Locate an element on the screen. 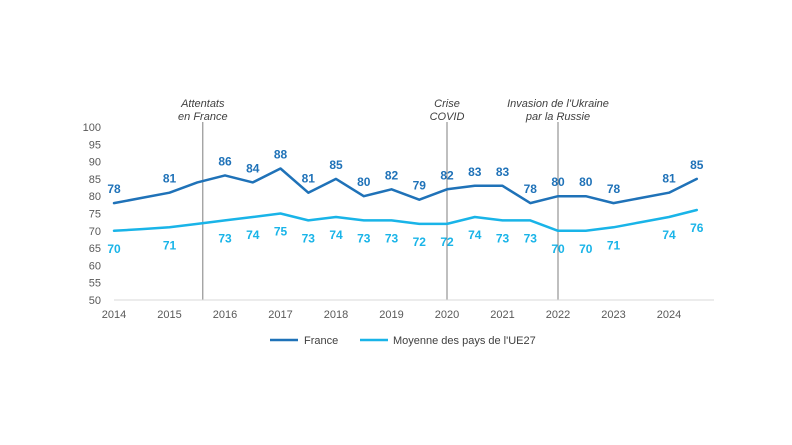 The image size is (792, 445). y-tick-label: 55 is located at coordinates (95, 284).